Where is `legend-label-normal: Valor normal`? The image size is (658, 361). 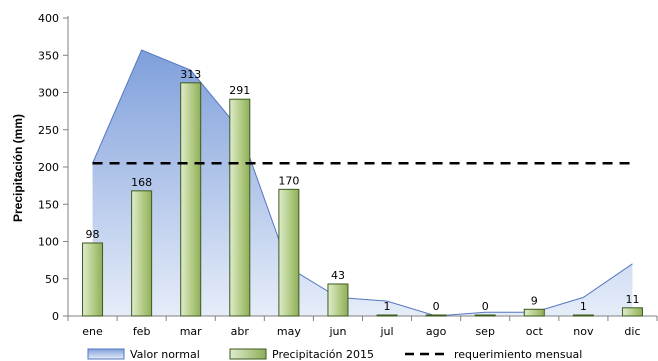
legend-label-normal: Valor normal is located at coordinates (165, 354).